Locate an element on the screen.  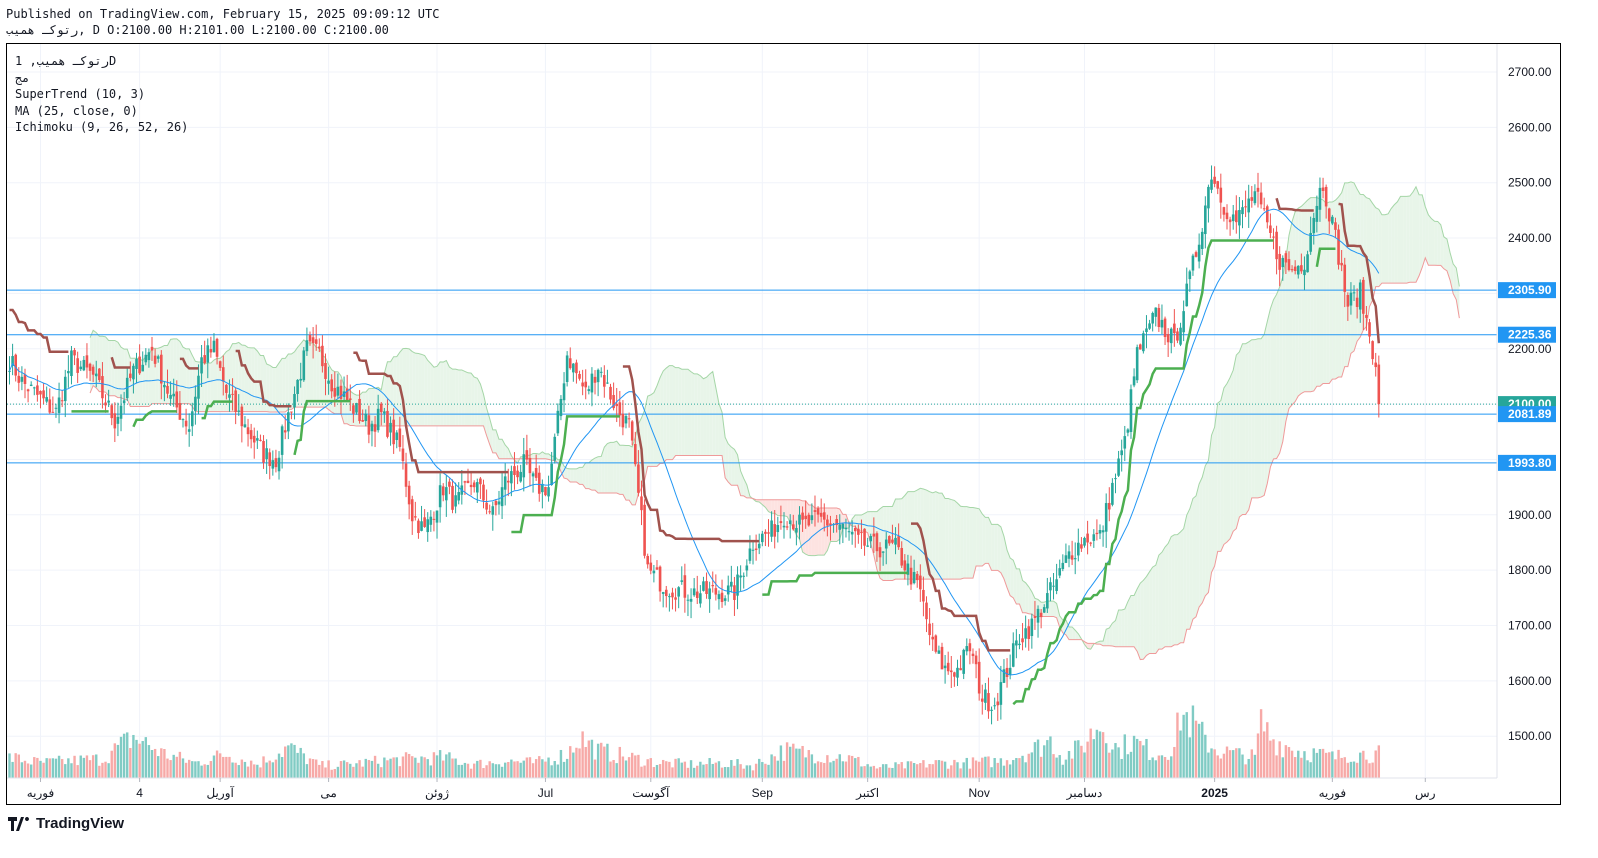
time-tick-label: آوریل is located at coordinates (220, 792).